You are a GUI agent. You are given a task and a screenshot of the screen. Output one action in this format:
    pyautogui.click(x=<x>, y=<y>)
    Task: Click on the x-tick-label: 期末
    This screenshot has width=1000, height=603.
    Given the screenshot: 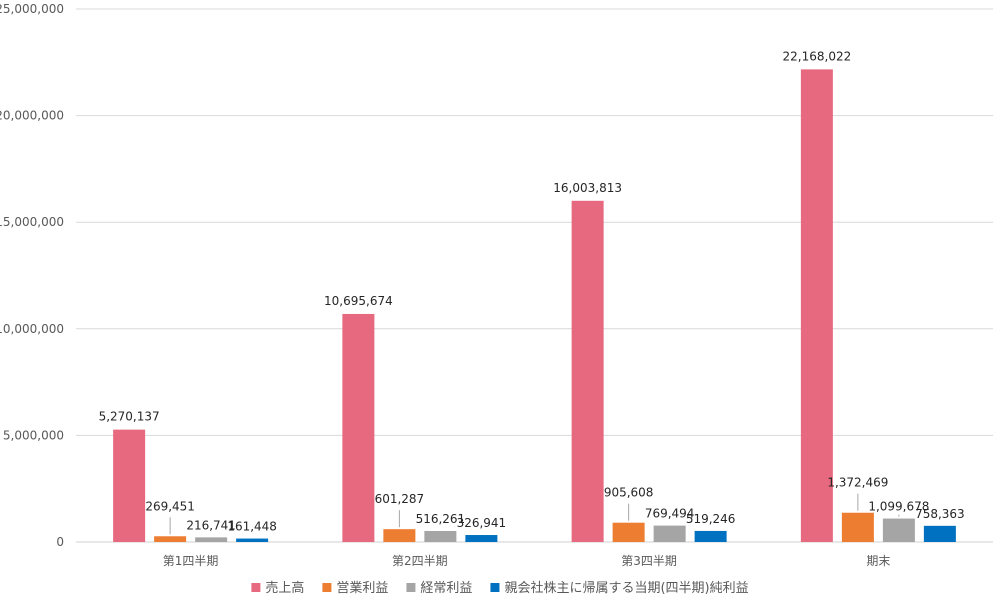 What is the action you would take?
    pyautogui.click(x=878, y=561)
    